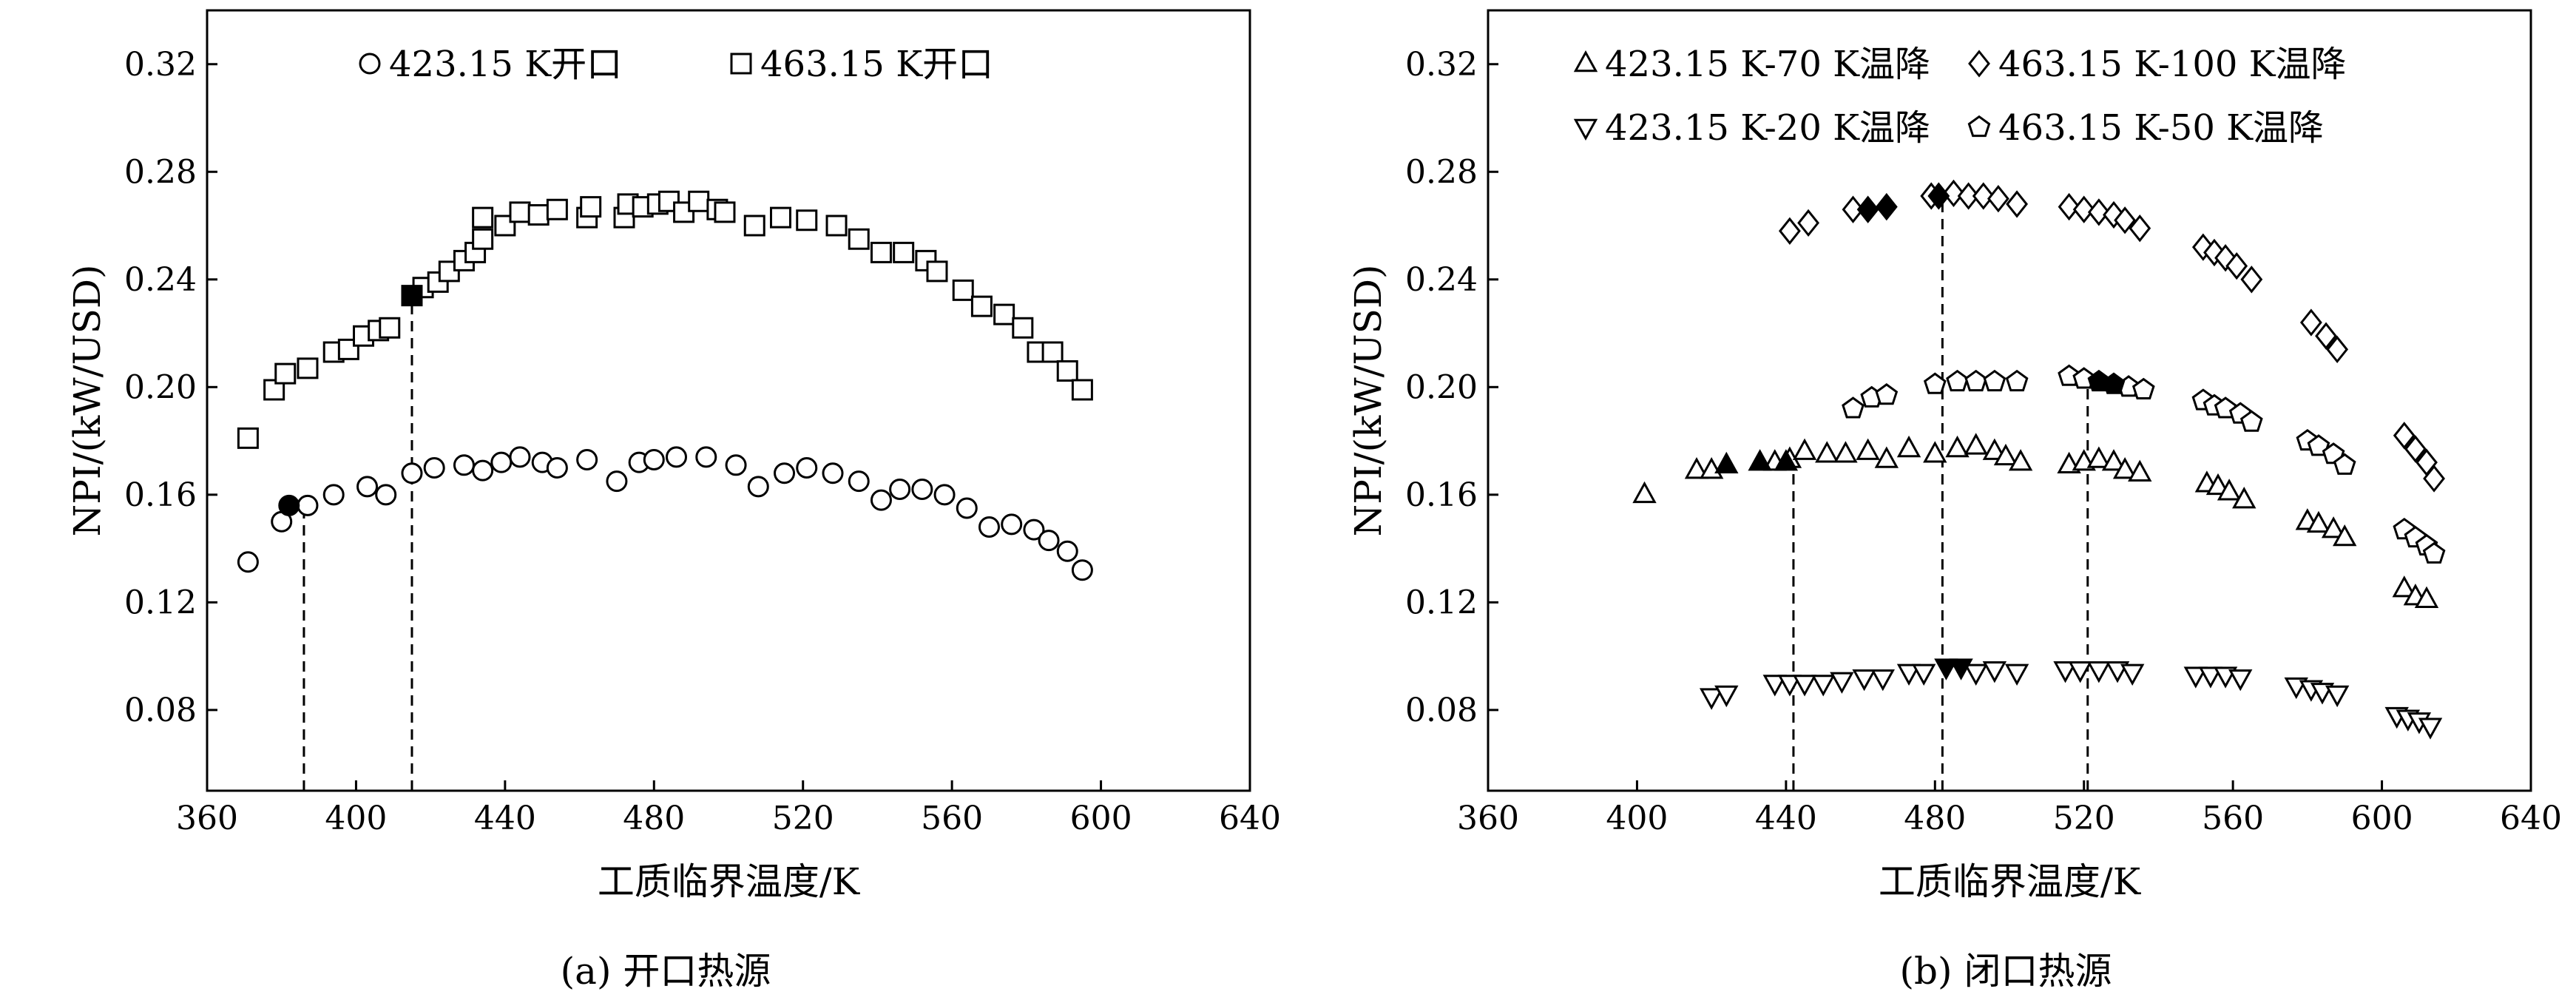 Image resolution: width=2576 pixels, height=1003 pixels. I want to click on x-tick-label: 560, so click(2233, 818).